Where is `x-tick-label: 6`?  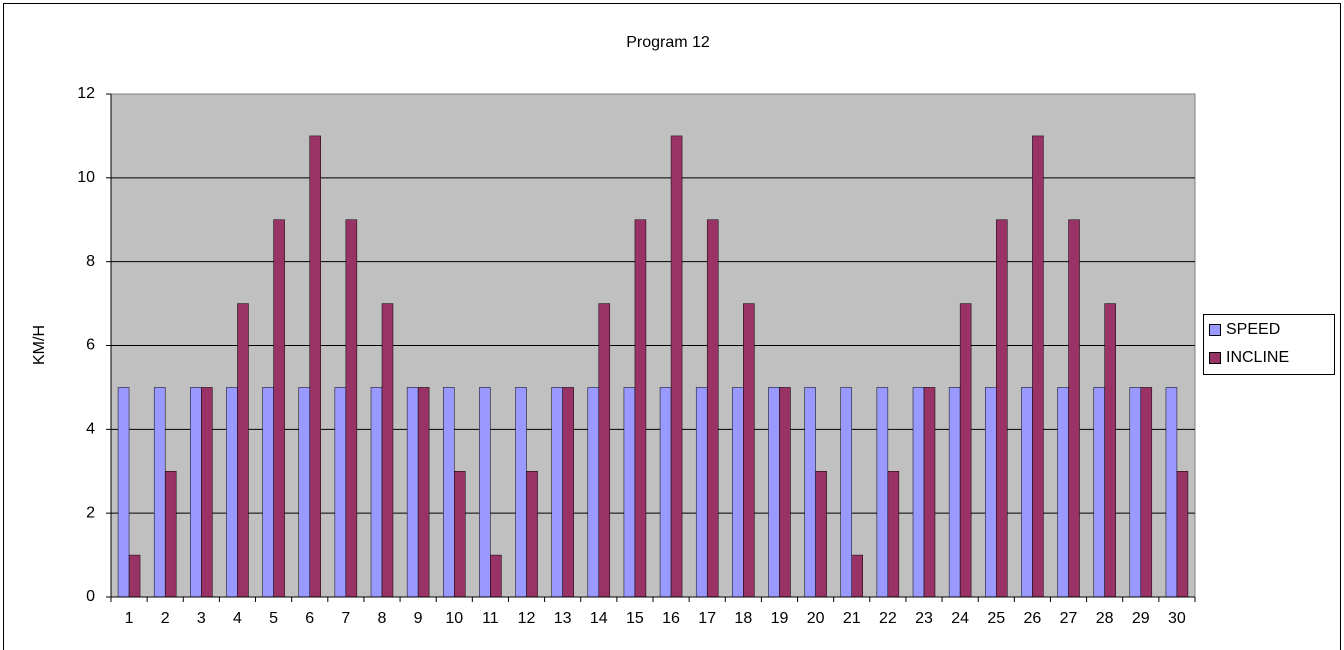 x-tick-label: 6 is located at coordinates (309, 618).